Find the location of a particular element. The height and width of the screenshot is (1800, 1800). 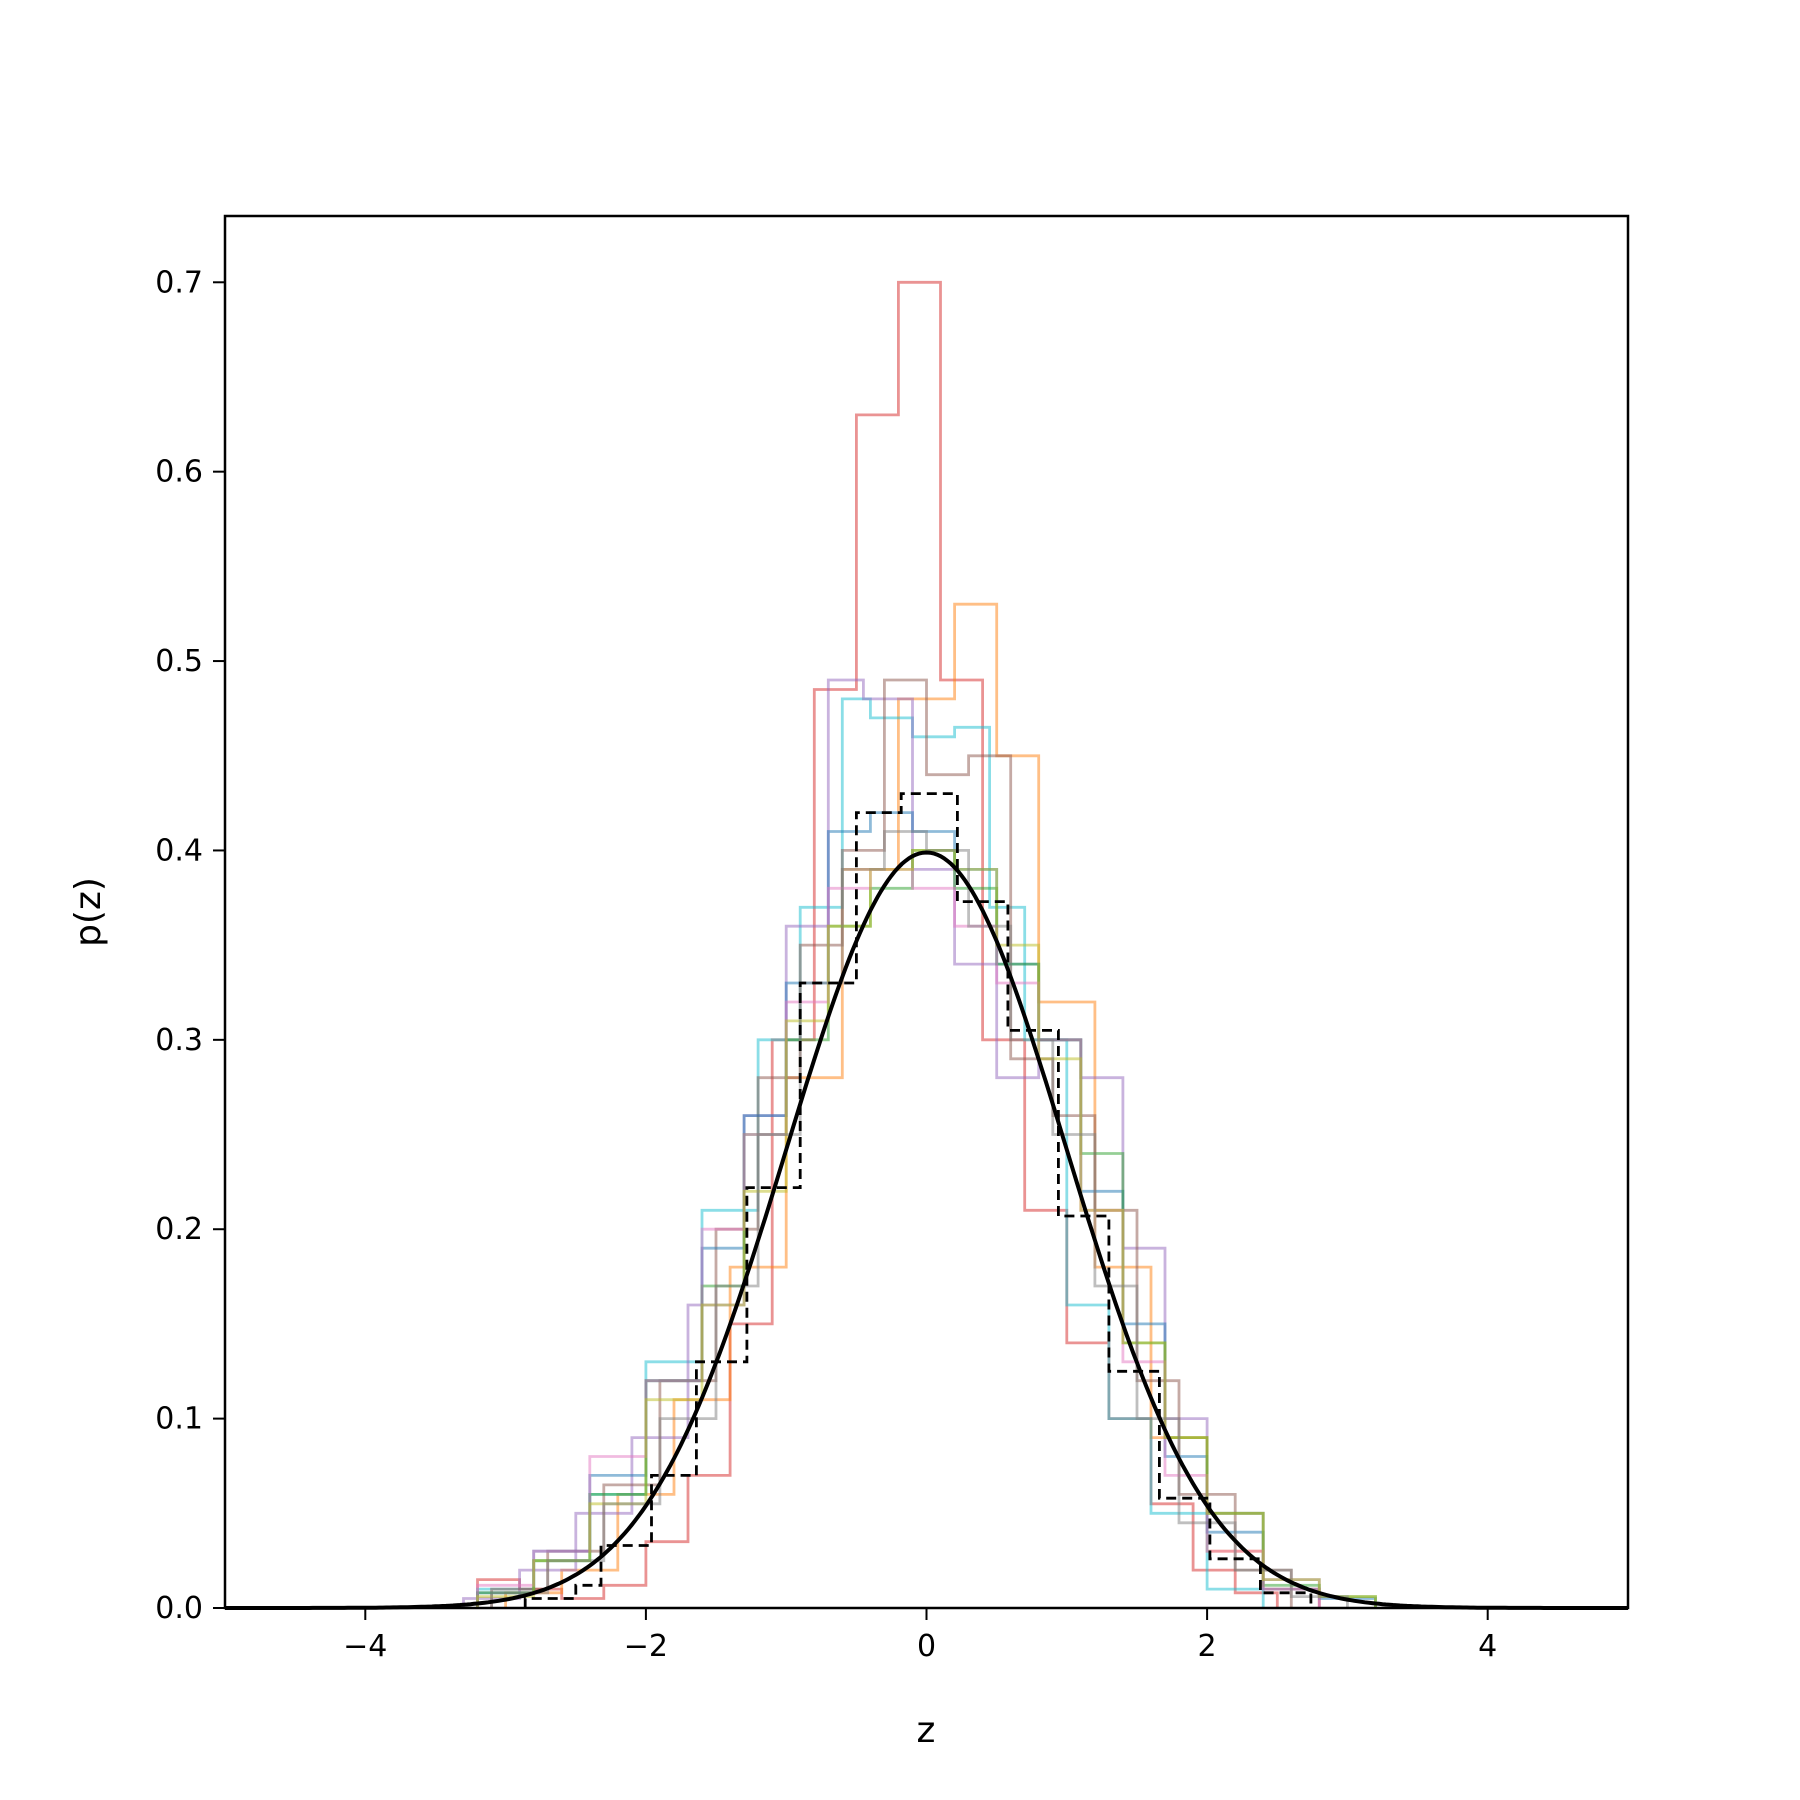

x-axis-ticks: −4 −2 0 2 4 is located at coordinates (920, 1636).